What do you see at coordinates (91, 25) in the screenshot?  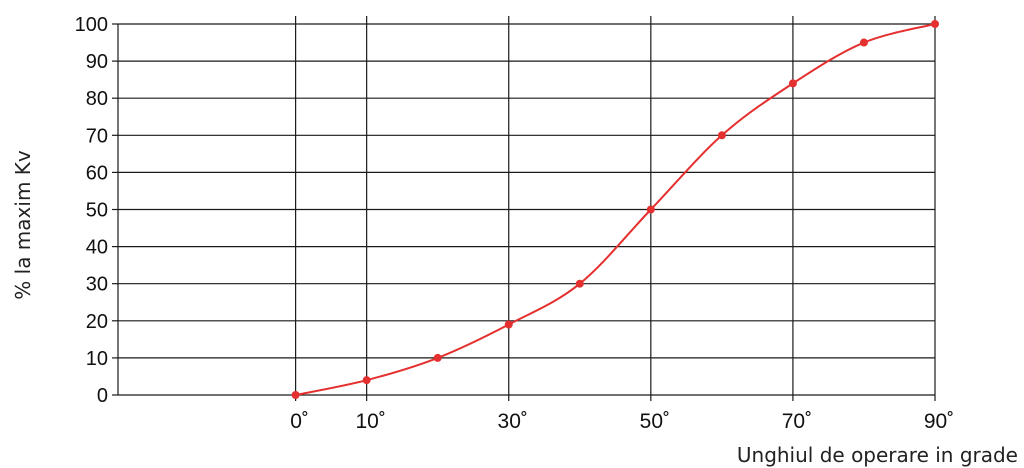 I see `y-tick-label: 100` at bounding box center [91, 25].